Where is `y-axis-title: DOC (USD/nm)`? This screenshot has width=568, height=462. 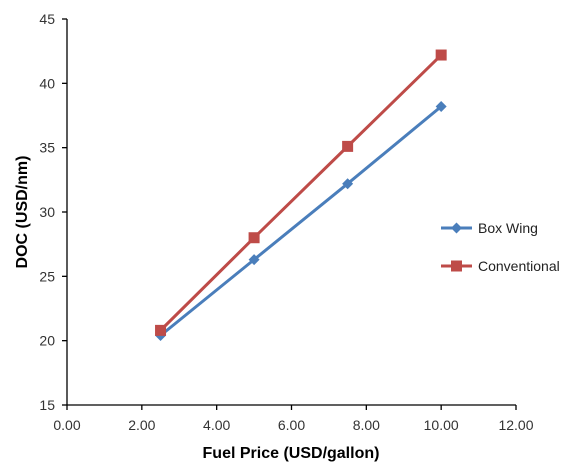 y-axis-title: DOC (USD/nm) is located at coordinates (22, 212).